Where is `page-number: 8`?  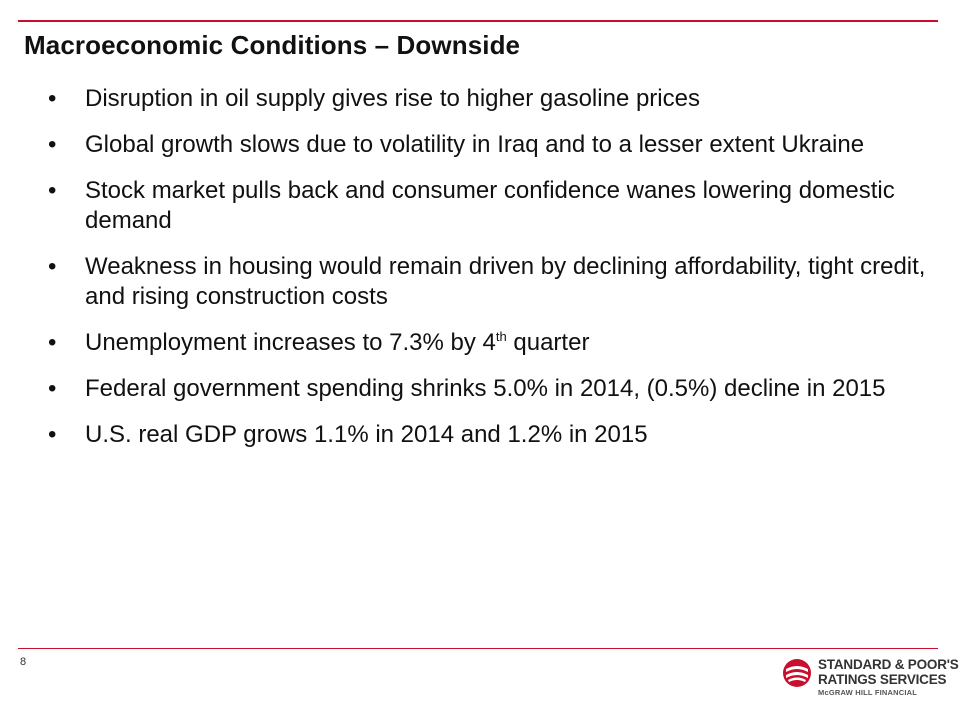 page-number: 8 is located at coordinates (23, 662).